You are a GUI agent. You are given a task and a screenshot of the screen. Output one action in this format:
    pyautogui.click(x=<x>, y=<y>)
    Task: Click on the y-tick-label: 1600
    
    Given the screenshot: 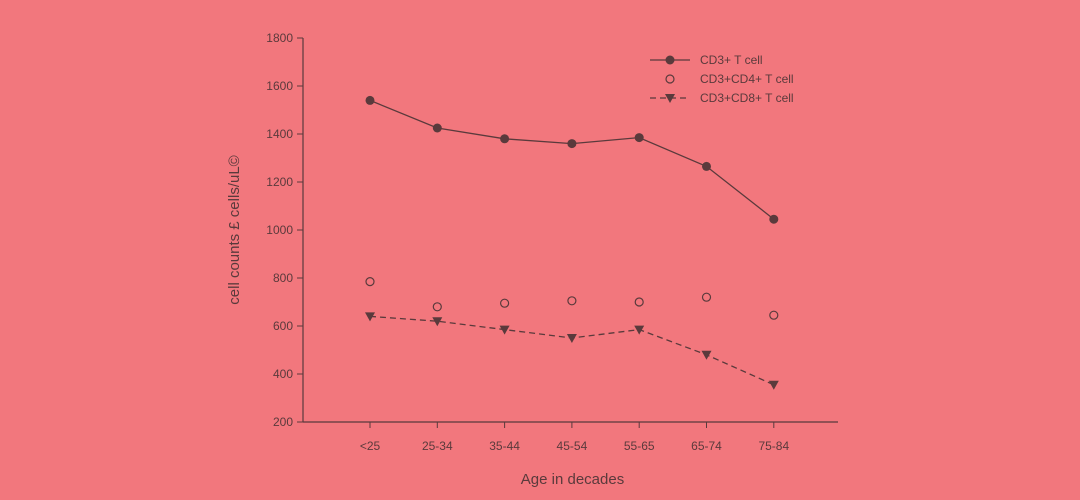 What is the action you would take?
    pyautogui.click(x=279, y=86)
    